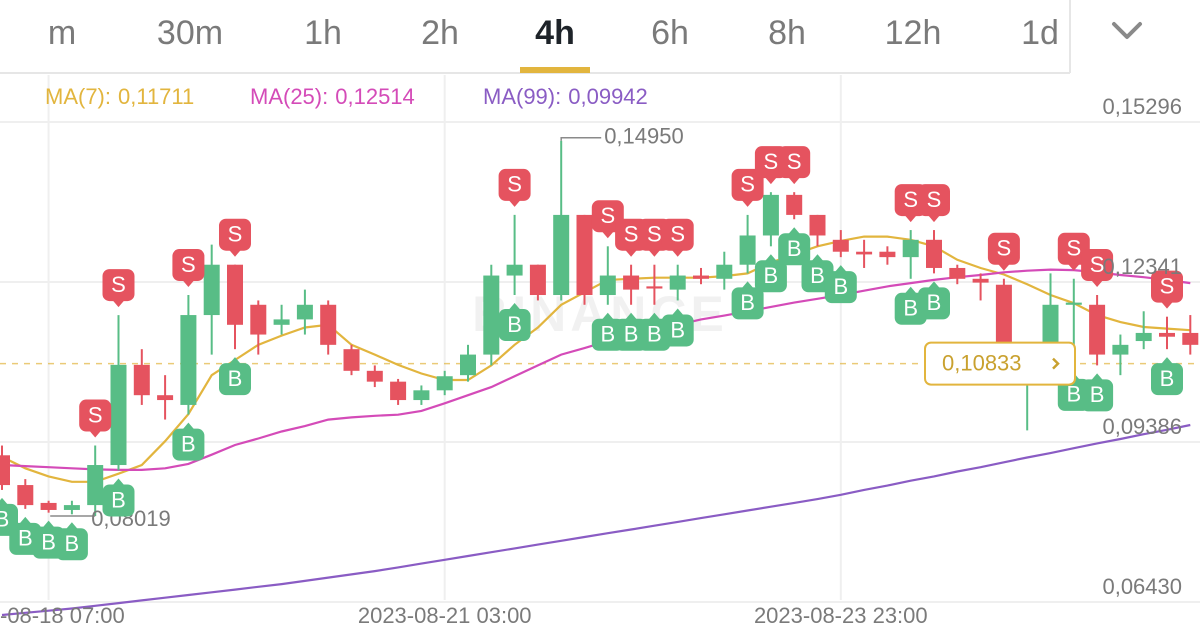 Image resolution: width=1200 pixels, height=644 pixels. Describe the element at coordinates (190, 33) in the screenshot. I see `timeframe-tab: 30m` at that location.